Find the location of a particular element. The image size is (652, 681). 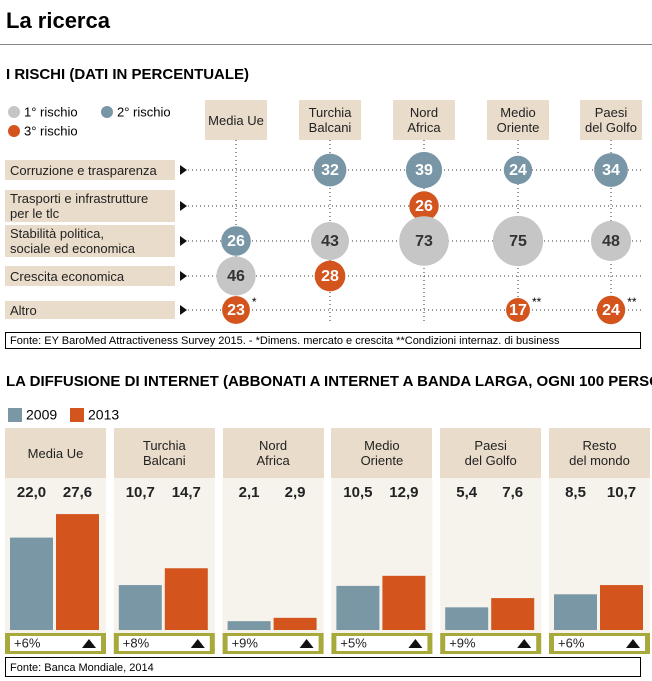

panel is located at coordinates (273, 555).